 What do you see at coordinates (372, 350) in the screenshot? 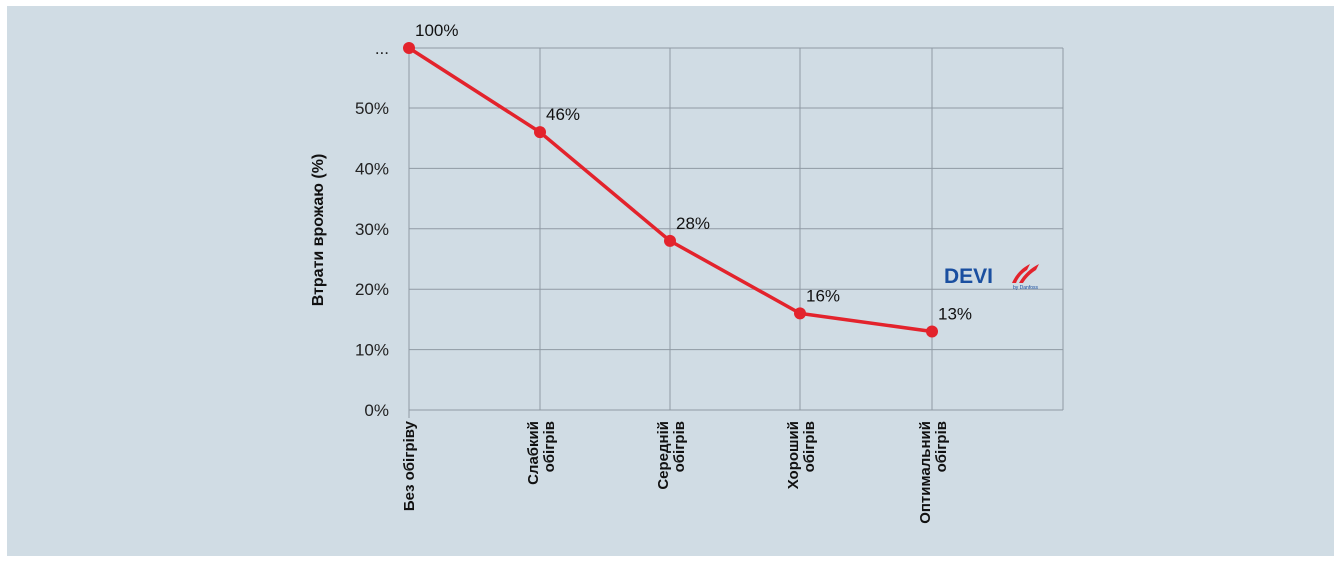
I see `y-tick-label: 10%` at bounding box center [372, 350].